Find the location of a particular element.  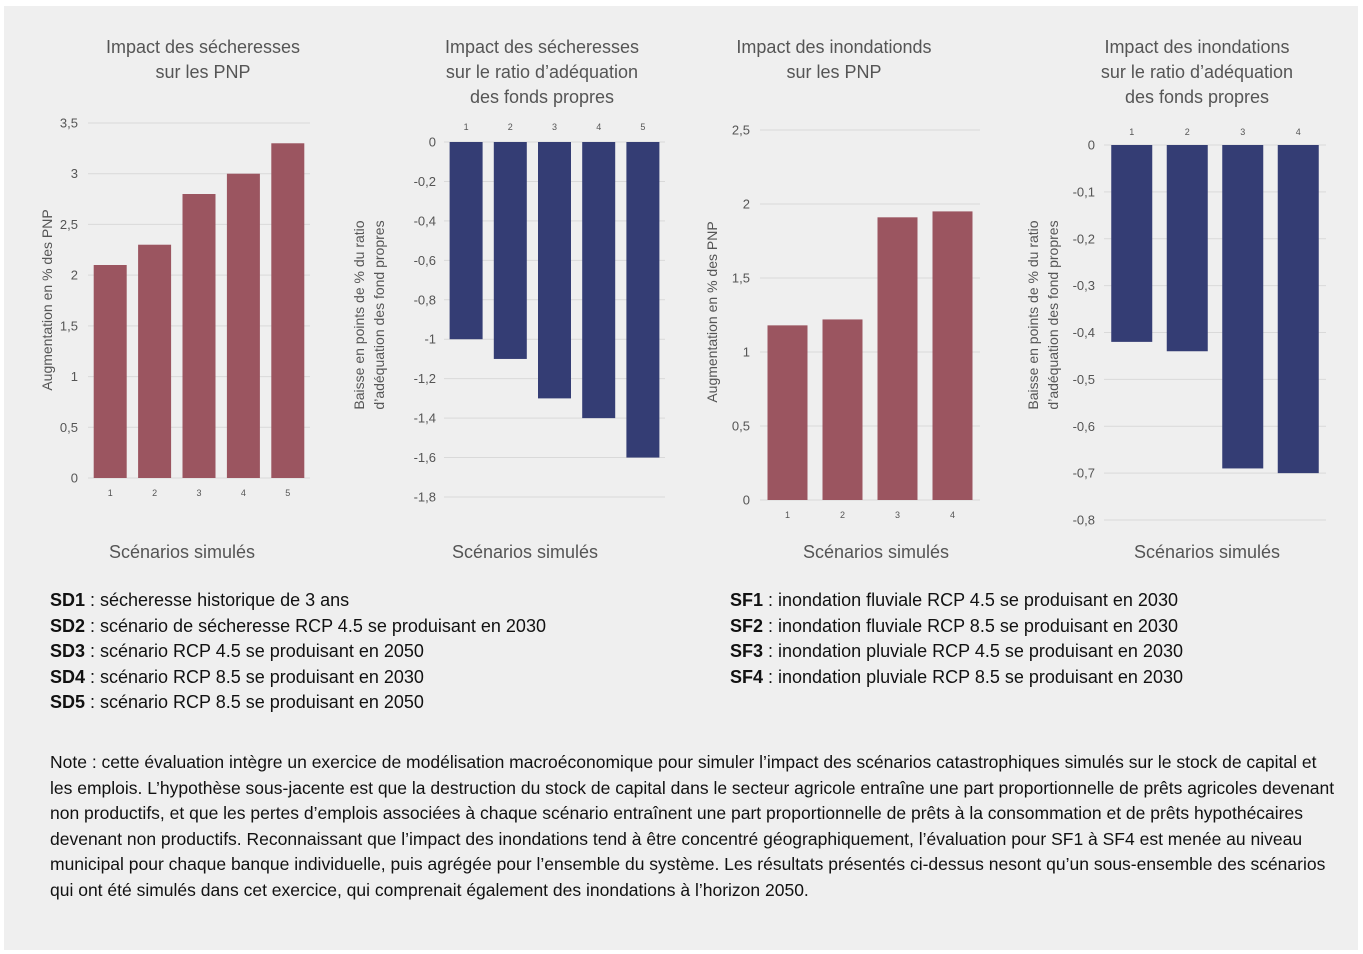

y-tick-label: -1,6 is located at coordinates (425, 457).